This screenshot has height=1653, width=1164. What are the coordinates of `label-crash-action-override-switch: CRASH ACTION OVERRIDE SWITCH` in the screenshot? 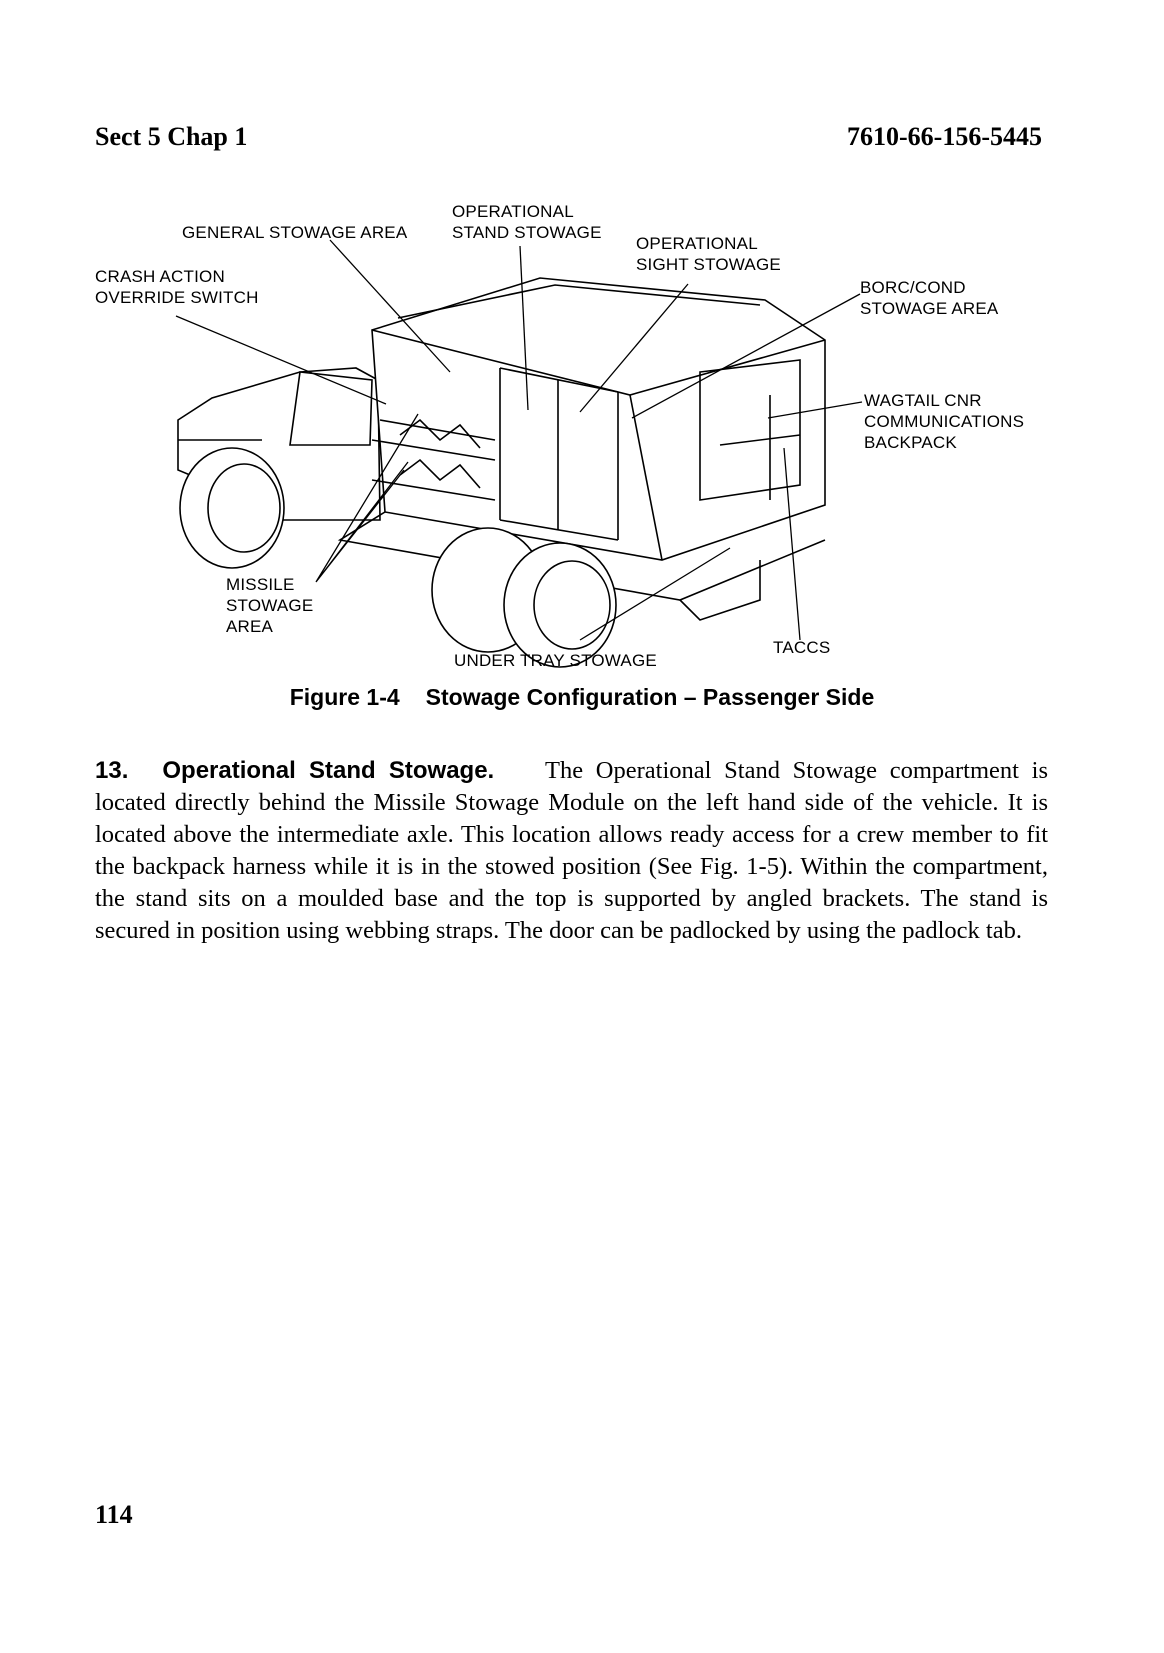 It's located at (177, 287).